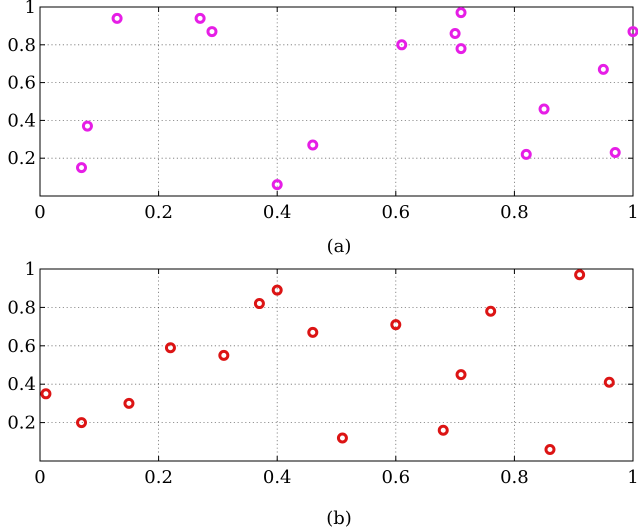 The height and width of the screenshot is (528, 638). What do you see at coordinates (339, 246) in the screenshot?
I see `panel-a-caption: (a)` at bounding box center [339, 246].